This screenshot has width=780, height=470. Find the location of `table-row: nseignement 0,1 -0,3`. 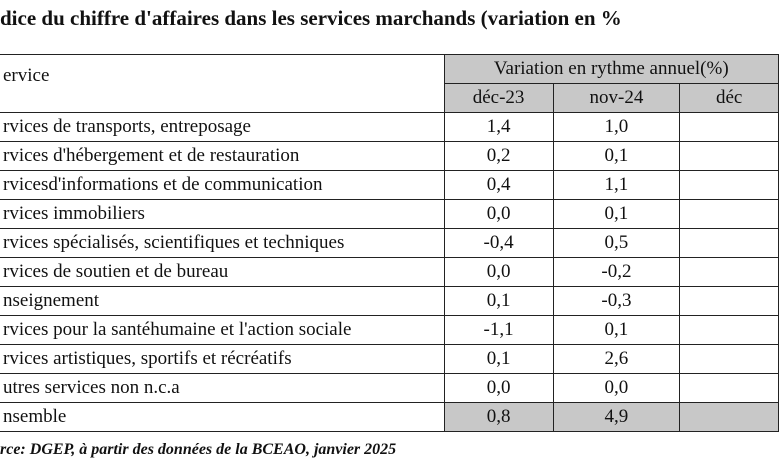

table-row: nseignement 0,1 -0,3 is located at coordinates (389, 301).